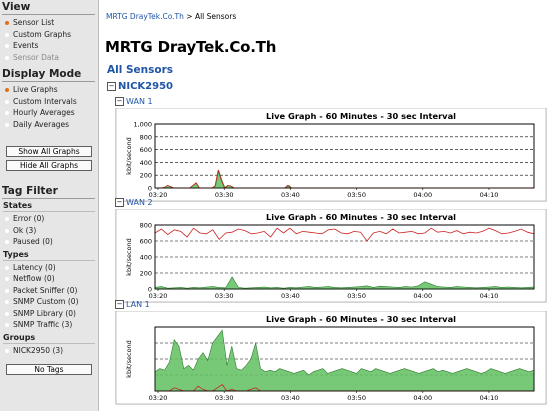 The image size is (550, 411). What do you see at coordinates (45, 290) in the screenshot?
I see `type-filter-item-label: Packet Sniffer (0)` at bounding box center [45, 290].